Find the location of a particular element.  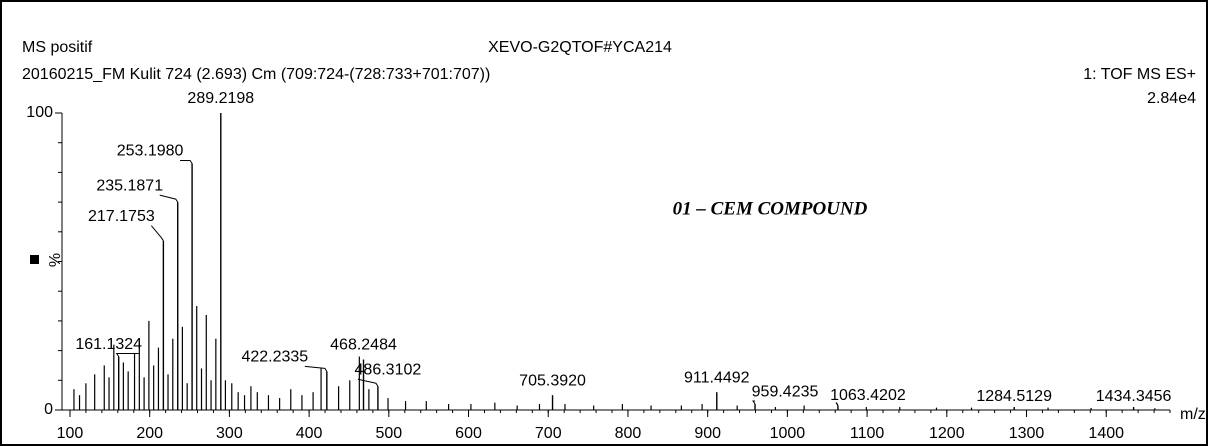

peak-label: 1063.4202 is located at coordinates (868, 395).